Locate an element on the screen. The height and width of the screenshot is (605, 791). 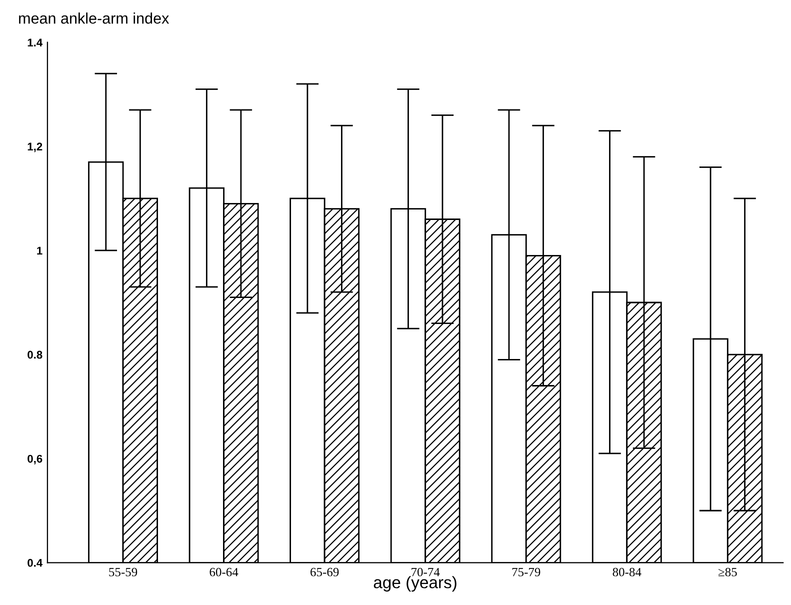
y-axis-title: mean ankle-arm index is located at coordinates (94, 18).